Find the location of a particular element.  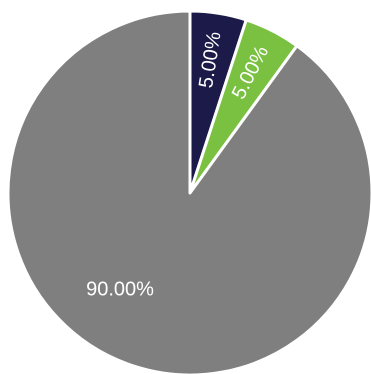

pie-slice-label: 90.00% is located at coordinates (120, 289).